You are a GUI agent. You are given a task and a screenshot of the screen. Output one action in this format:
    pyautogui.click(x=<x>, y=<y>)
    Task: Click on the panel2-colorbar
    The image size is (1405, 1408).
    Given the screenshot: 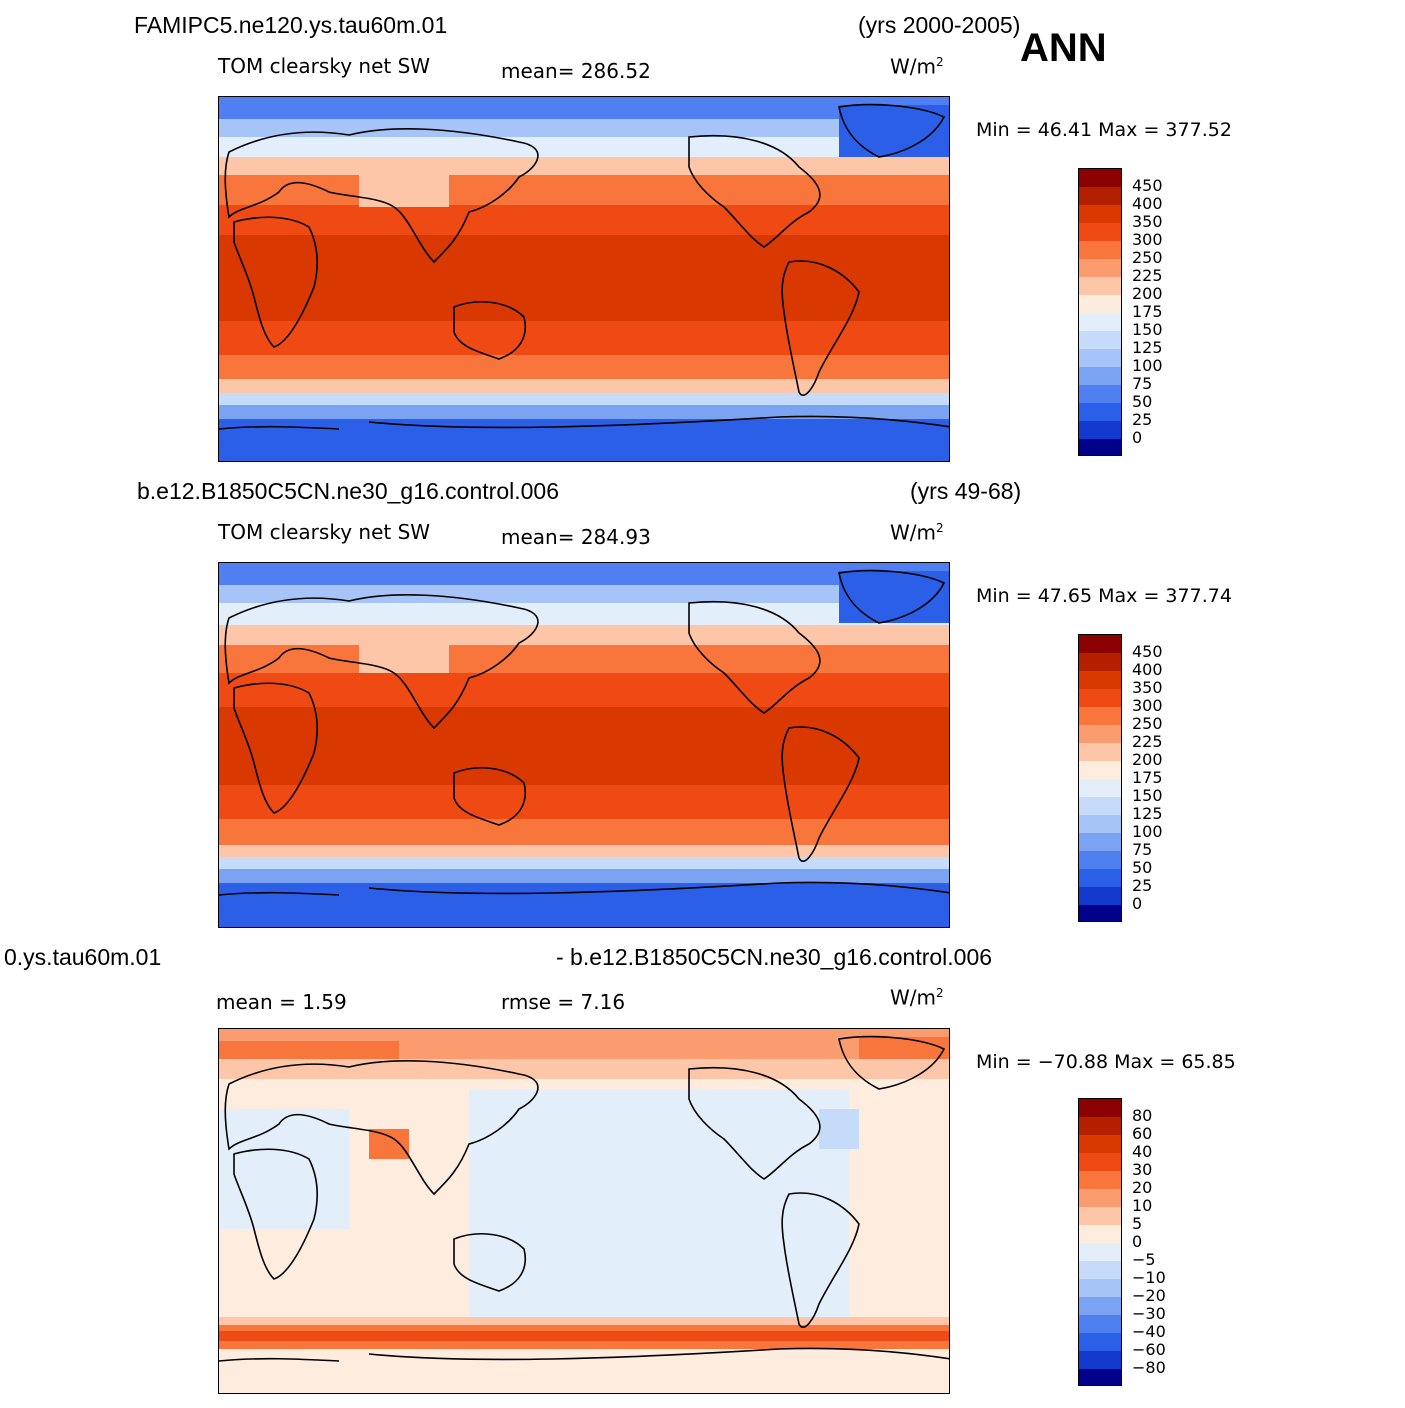 What is the action you would take?
    pyautogui.click(x=1100, y=778)
    